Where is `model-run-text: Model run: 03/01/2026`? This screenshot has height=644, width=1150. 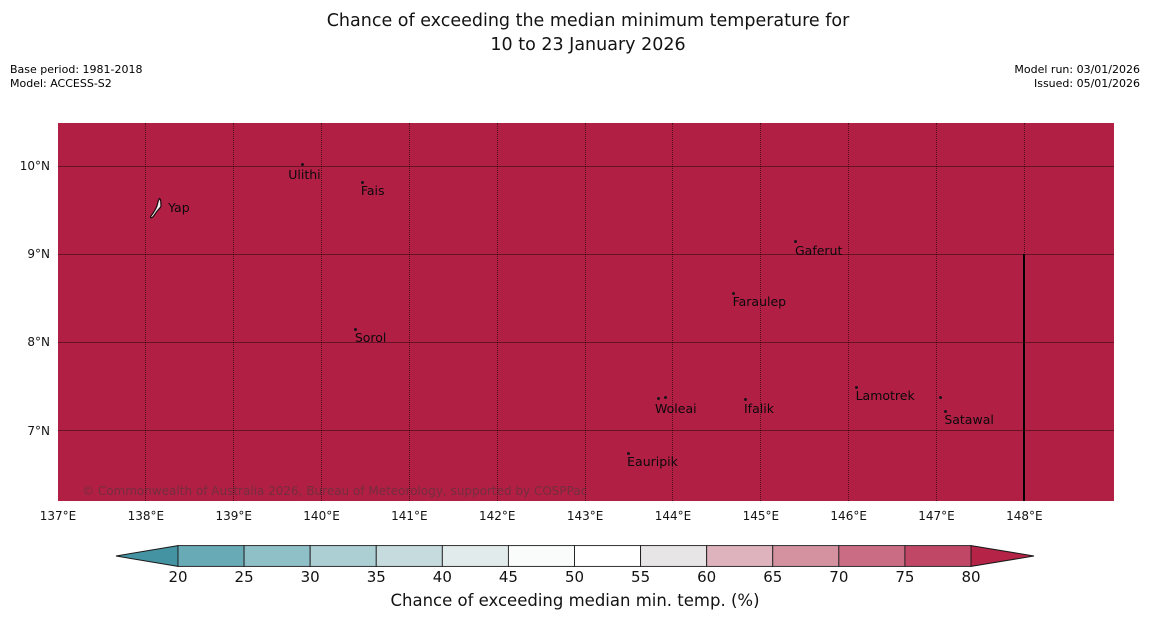 model-run-text: Model run: 03/01/2026 is located at coordinates (1077, 69).